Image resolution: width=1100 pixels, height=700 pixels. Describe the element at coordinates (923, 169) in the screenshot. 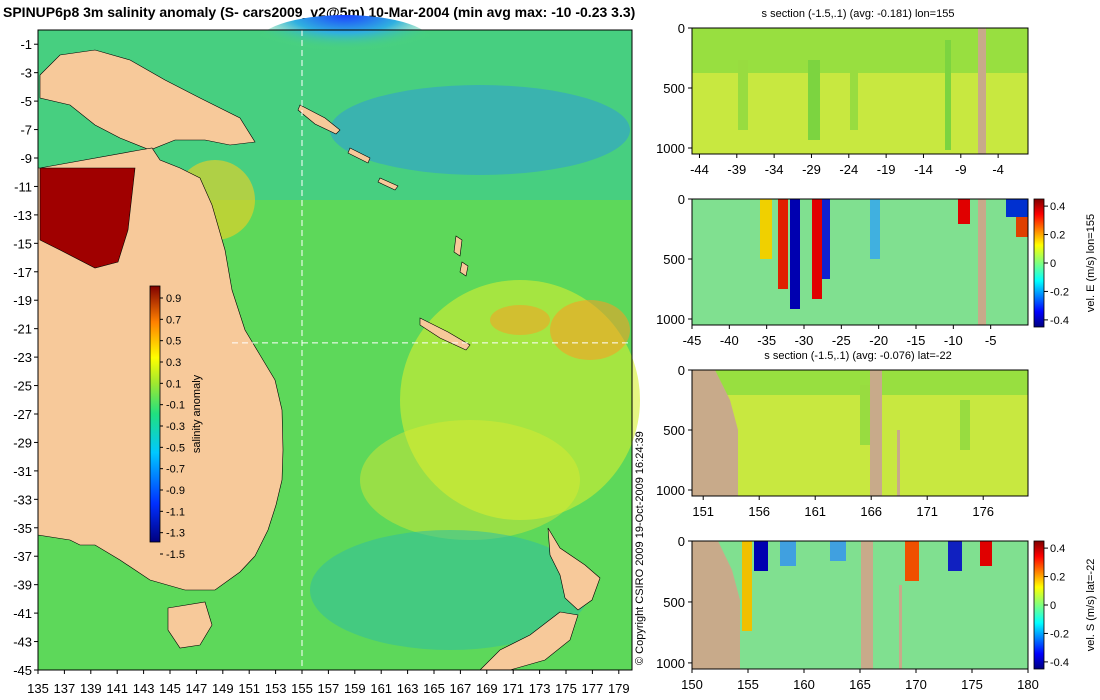

I see `panel-x-tick-label: -14` at that location.